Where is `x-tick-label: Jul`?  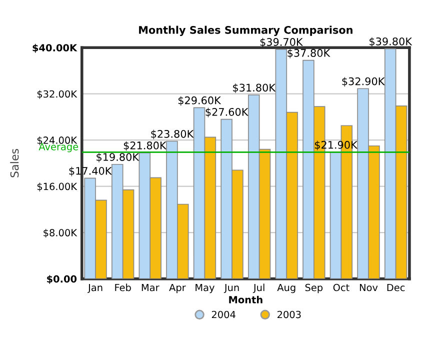 x-tick-label: Jul is located at coordinates (258, 288).